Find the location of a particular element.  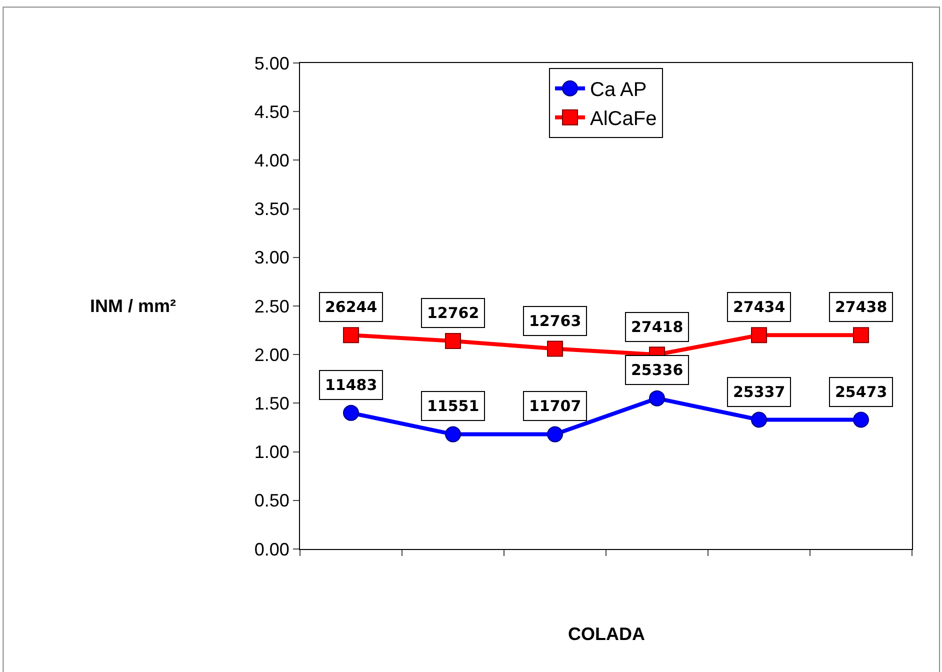

y-tick-label: 4.00 is located at coordinates (272, 160).